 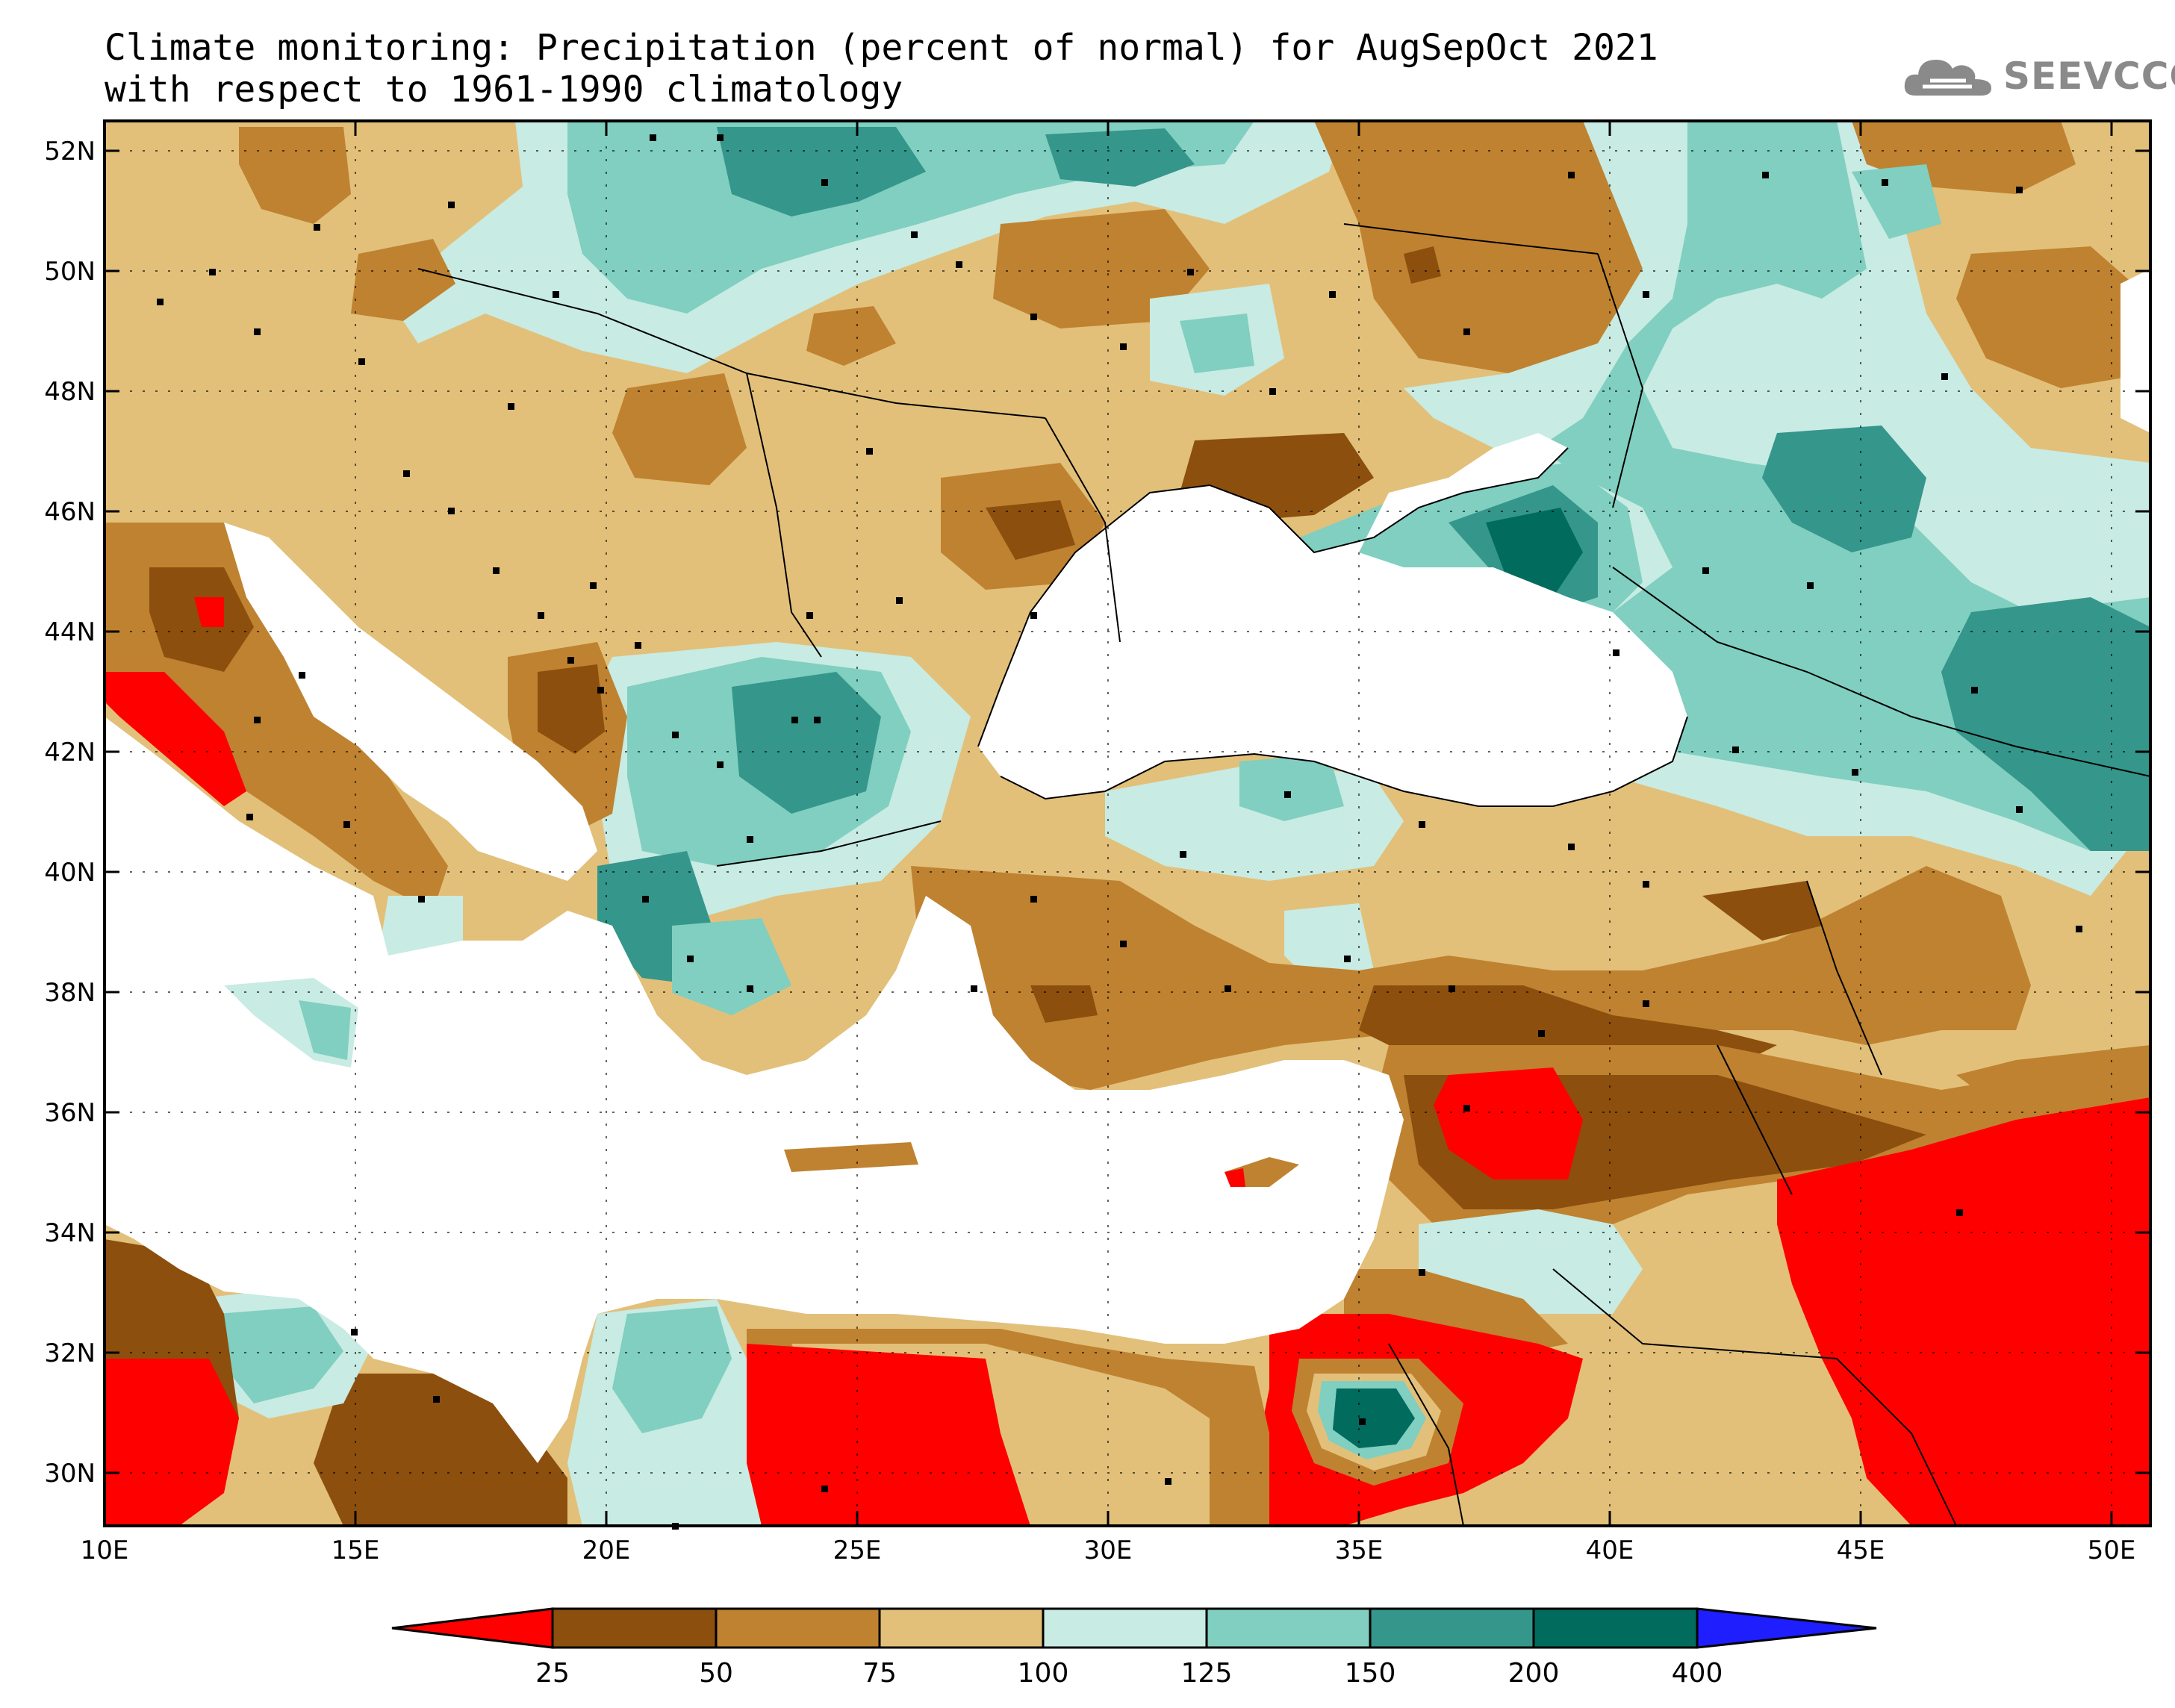 What do you see at coordinates (70, 873) in the screenshot?
I see `lat-tick-label: 40N` at bounding box center [70, 873].